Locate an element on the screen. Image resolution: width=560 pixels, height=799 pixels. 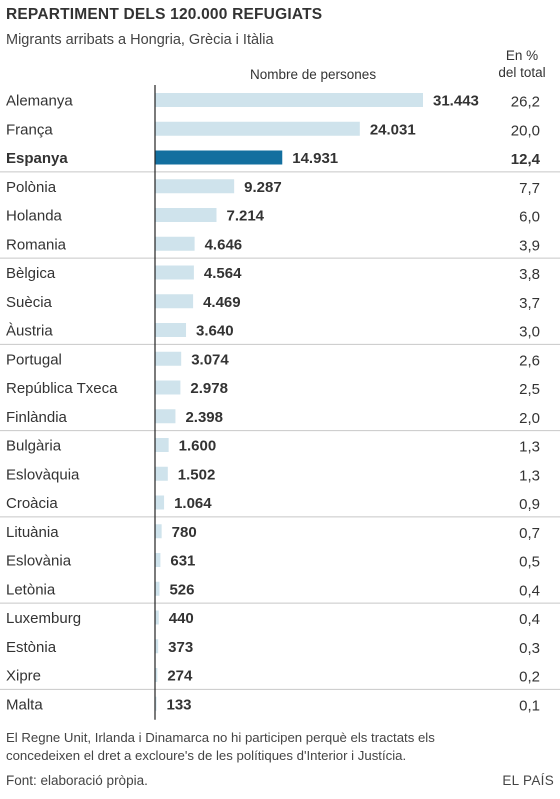
percent-label: 2,5 is located at coordinates (529, 389).